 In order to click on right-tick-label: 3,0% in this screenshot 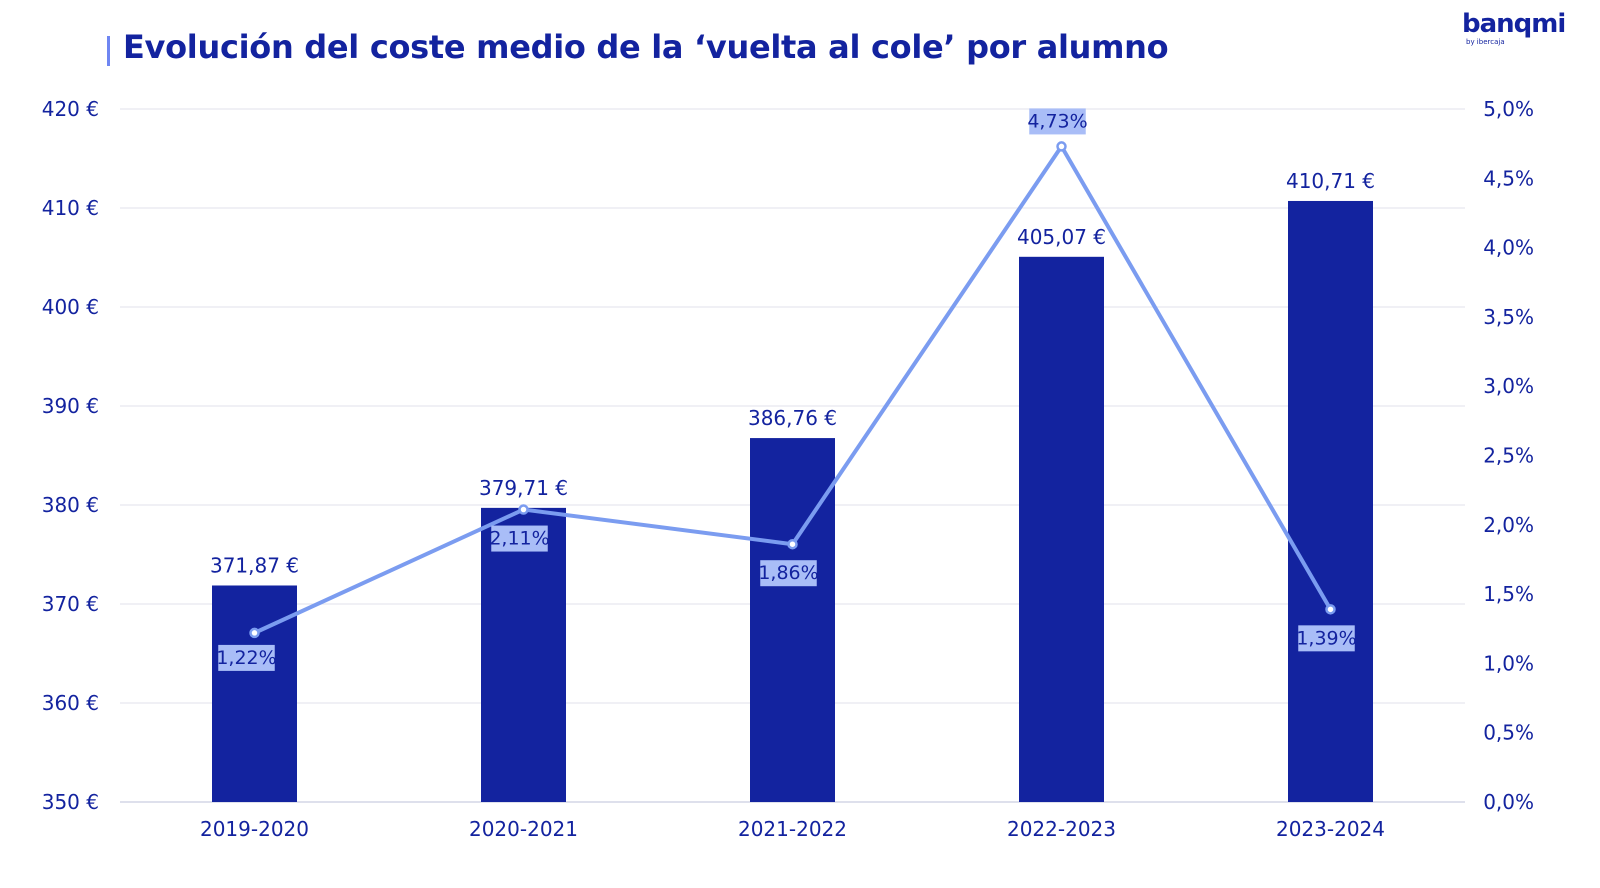, I will do `click(1508, 386)`.